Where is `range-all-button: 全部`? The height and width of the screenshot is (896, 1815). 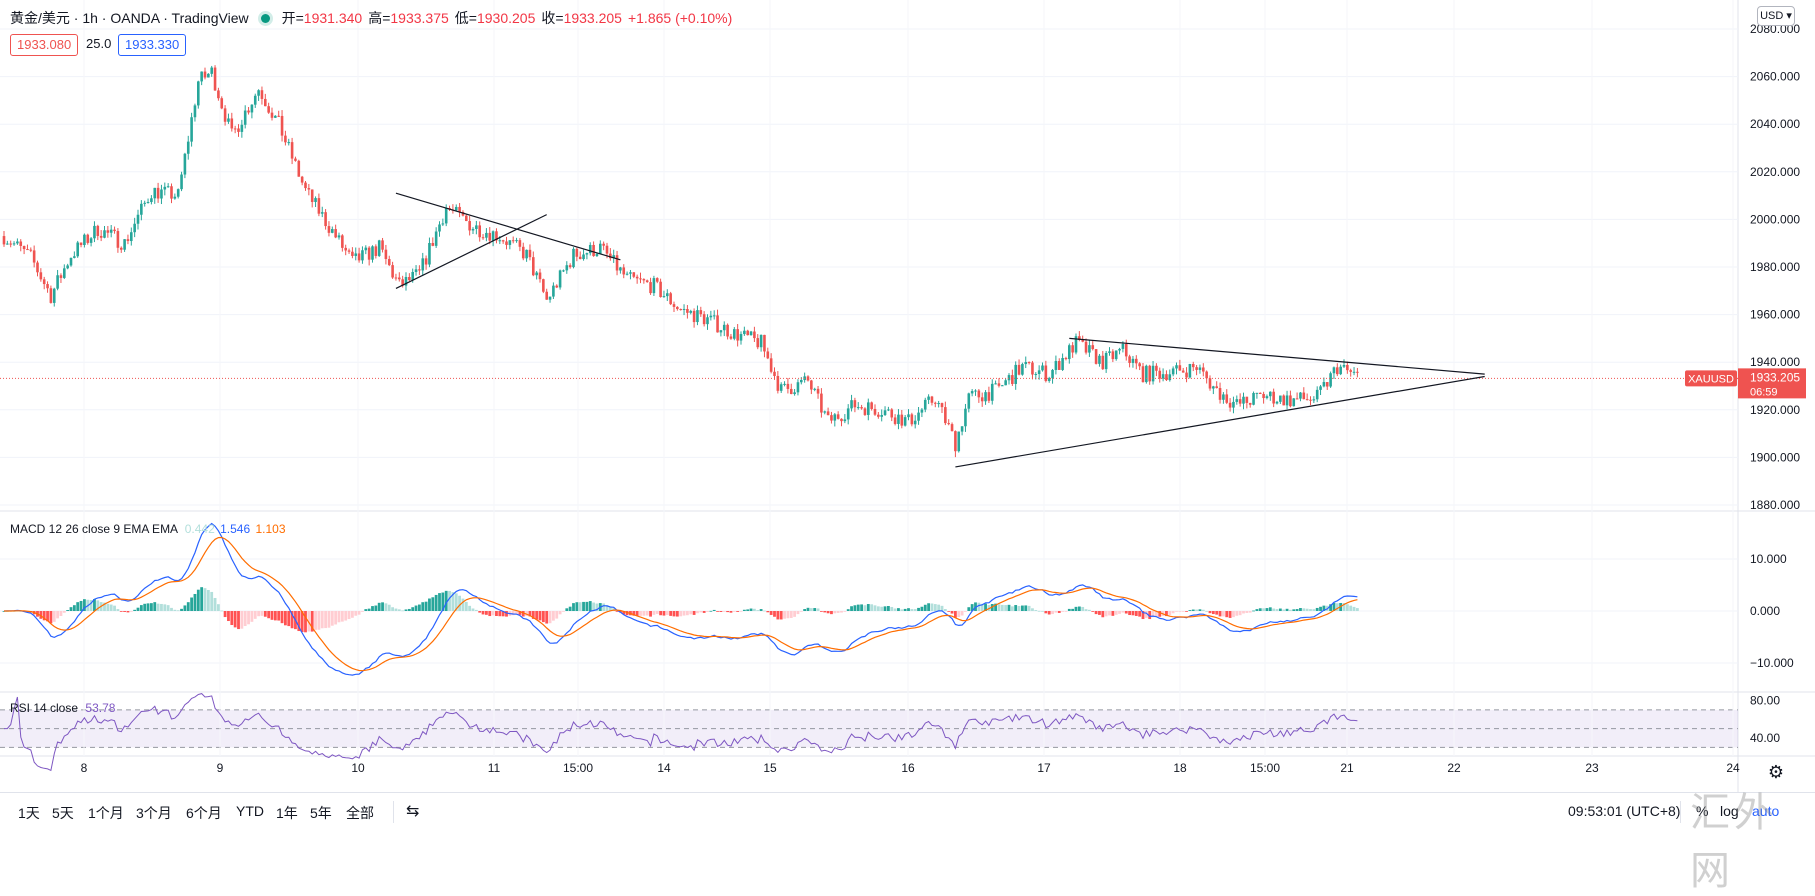 range-all-button: 全部 is located at coordinates (360, 813).